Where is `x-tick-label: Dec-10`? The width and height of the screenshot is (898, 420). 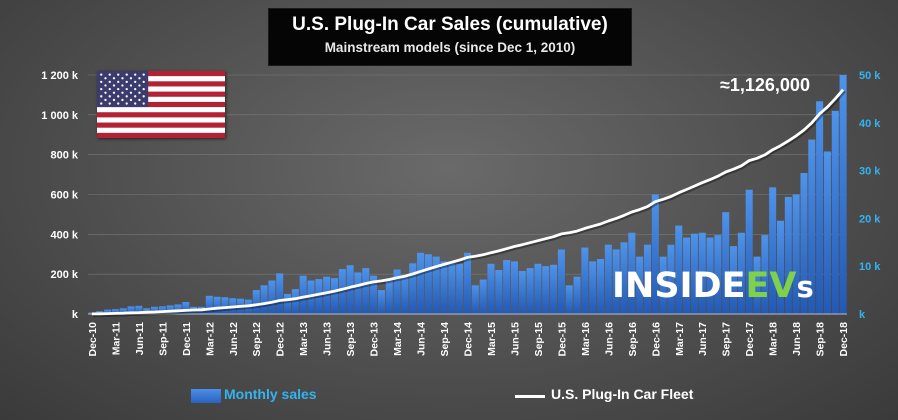
x-tick-label: Dec-10 is located at coordinates (93, 339).